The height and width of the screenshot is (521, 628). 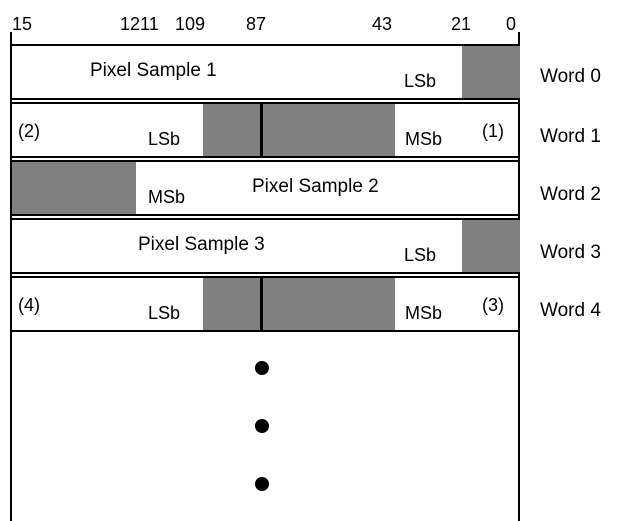 What do you see at coordinates (570, 136) in the screenshot?
I see `word-1-label: Word 1` at bounding box center [570, 136].